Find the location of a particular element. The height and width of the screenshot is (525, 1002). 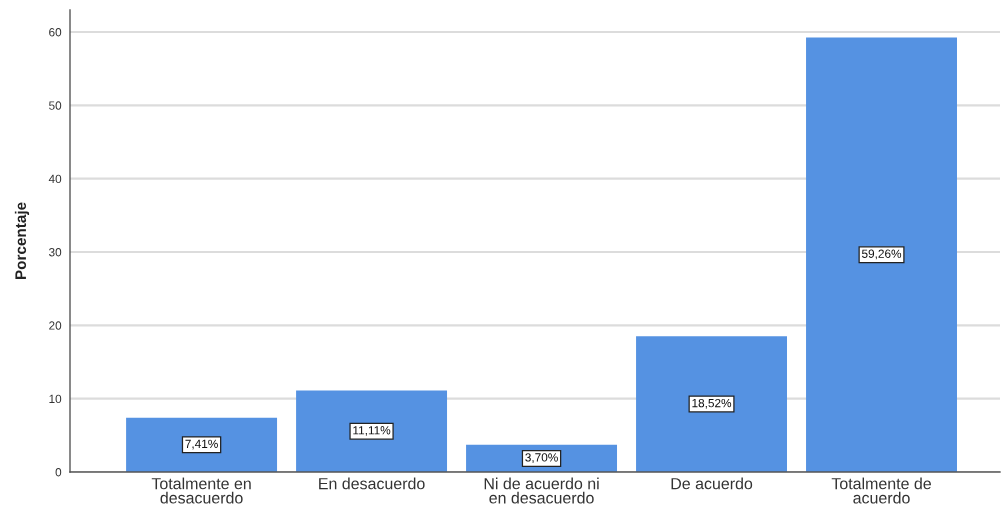

data-label: 18,52% is located at coordinates (712, 403).